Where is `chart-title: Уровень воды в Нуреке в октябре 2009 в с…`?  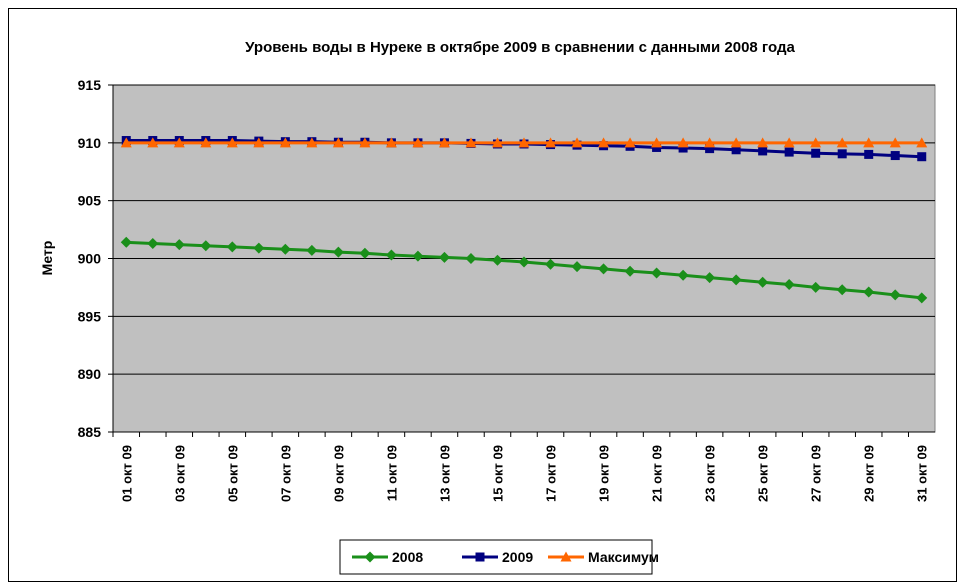 chart-title: Уровень воды в Нуреке в октябре 2009 в с… is located at coordinates (520, 47).